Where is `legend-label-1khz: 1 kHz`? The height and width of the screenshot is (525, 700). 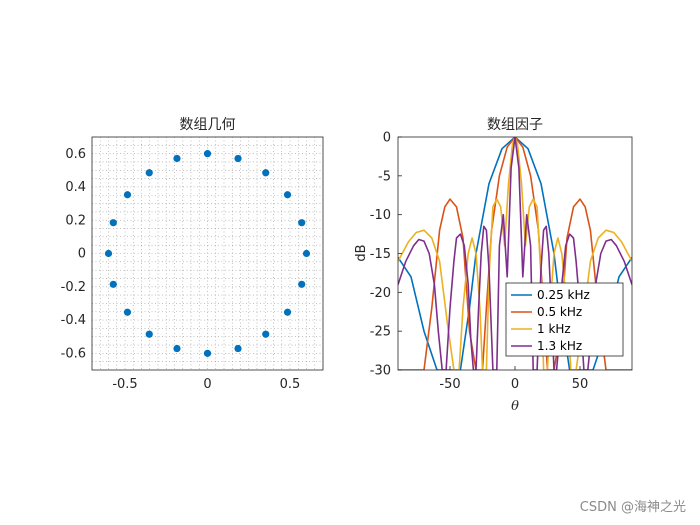
legend-label-1khz: 1 kHz is located at coordinates (554, 329).